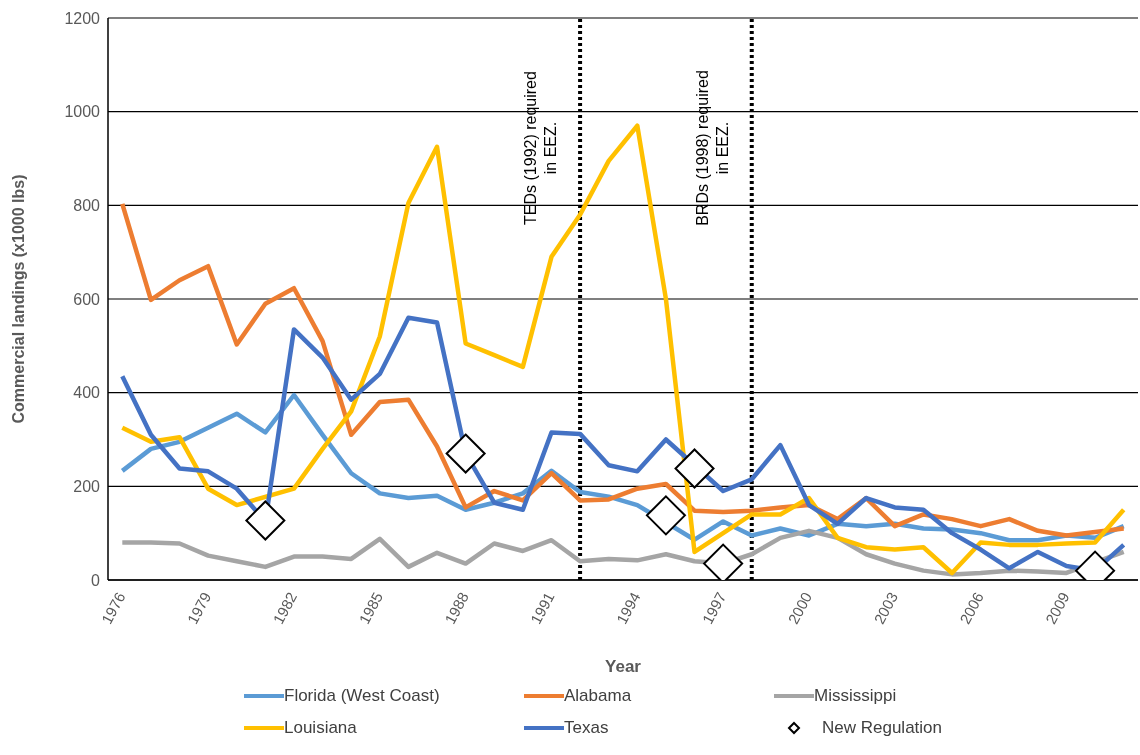 The height and width of the screenshot is (755, 1140). Describe the element at coordinates (542, 608) in the screenshot. I see `x-tick-label: 1991` at that location.